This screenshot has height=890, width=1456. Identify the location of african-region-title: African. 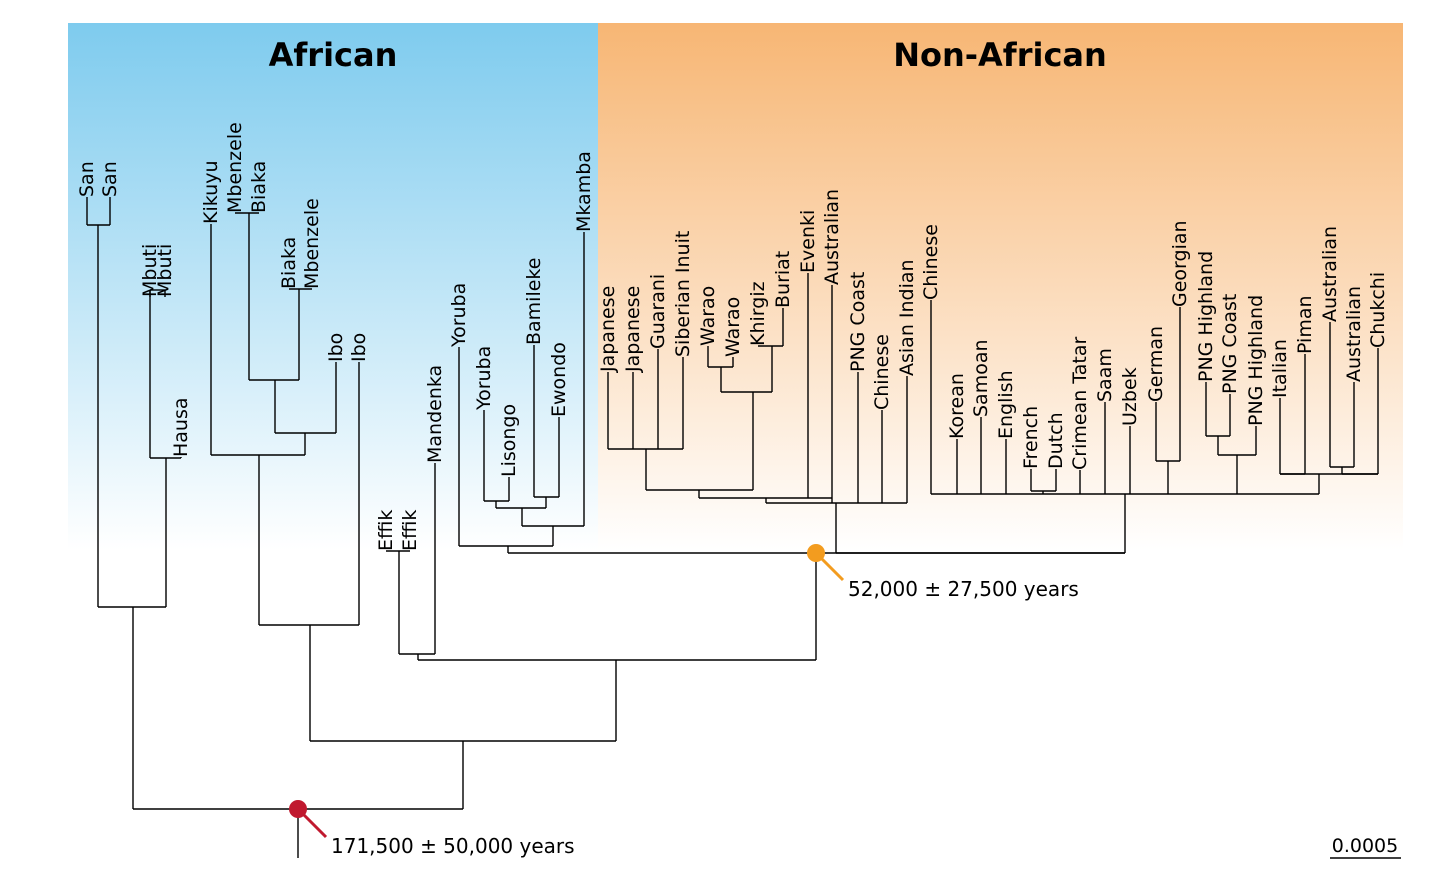
(333, 55).